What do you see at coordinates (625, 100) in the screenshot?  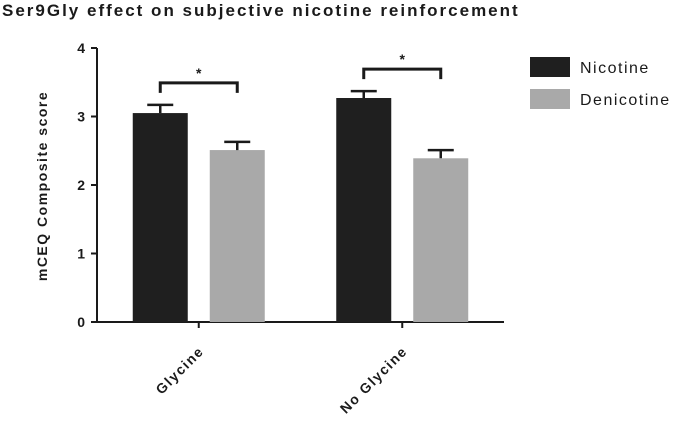 I see `legend-label: Denicotine` at bounding box center [625, 100].